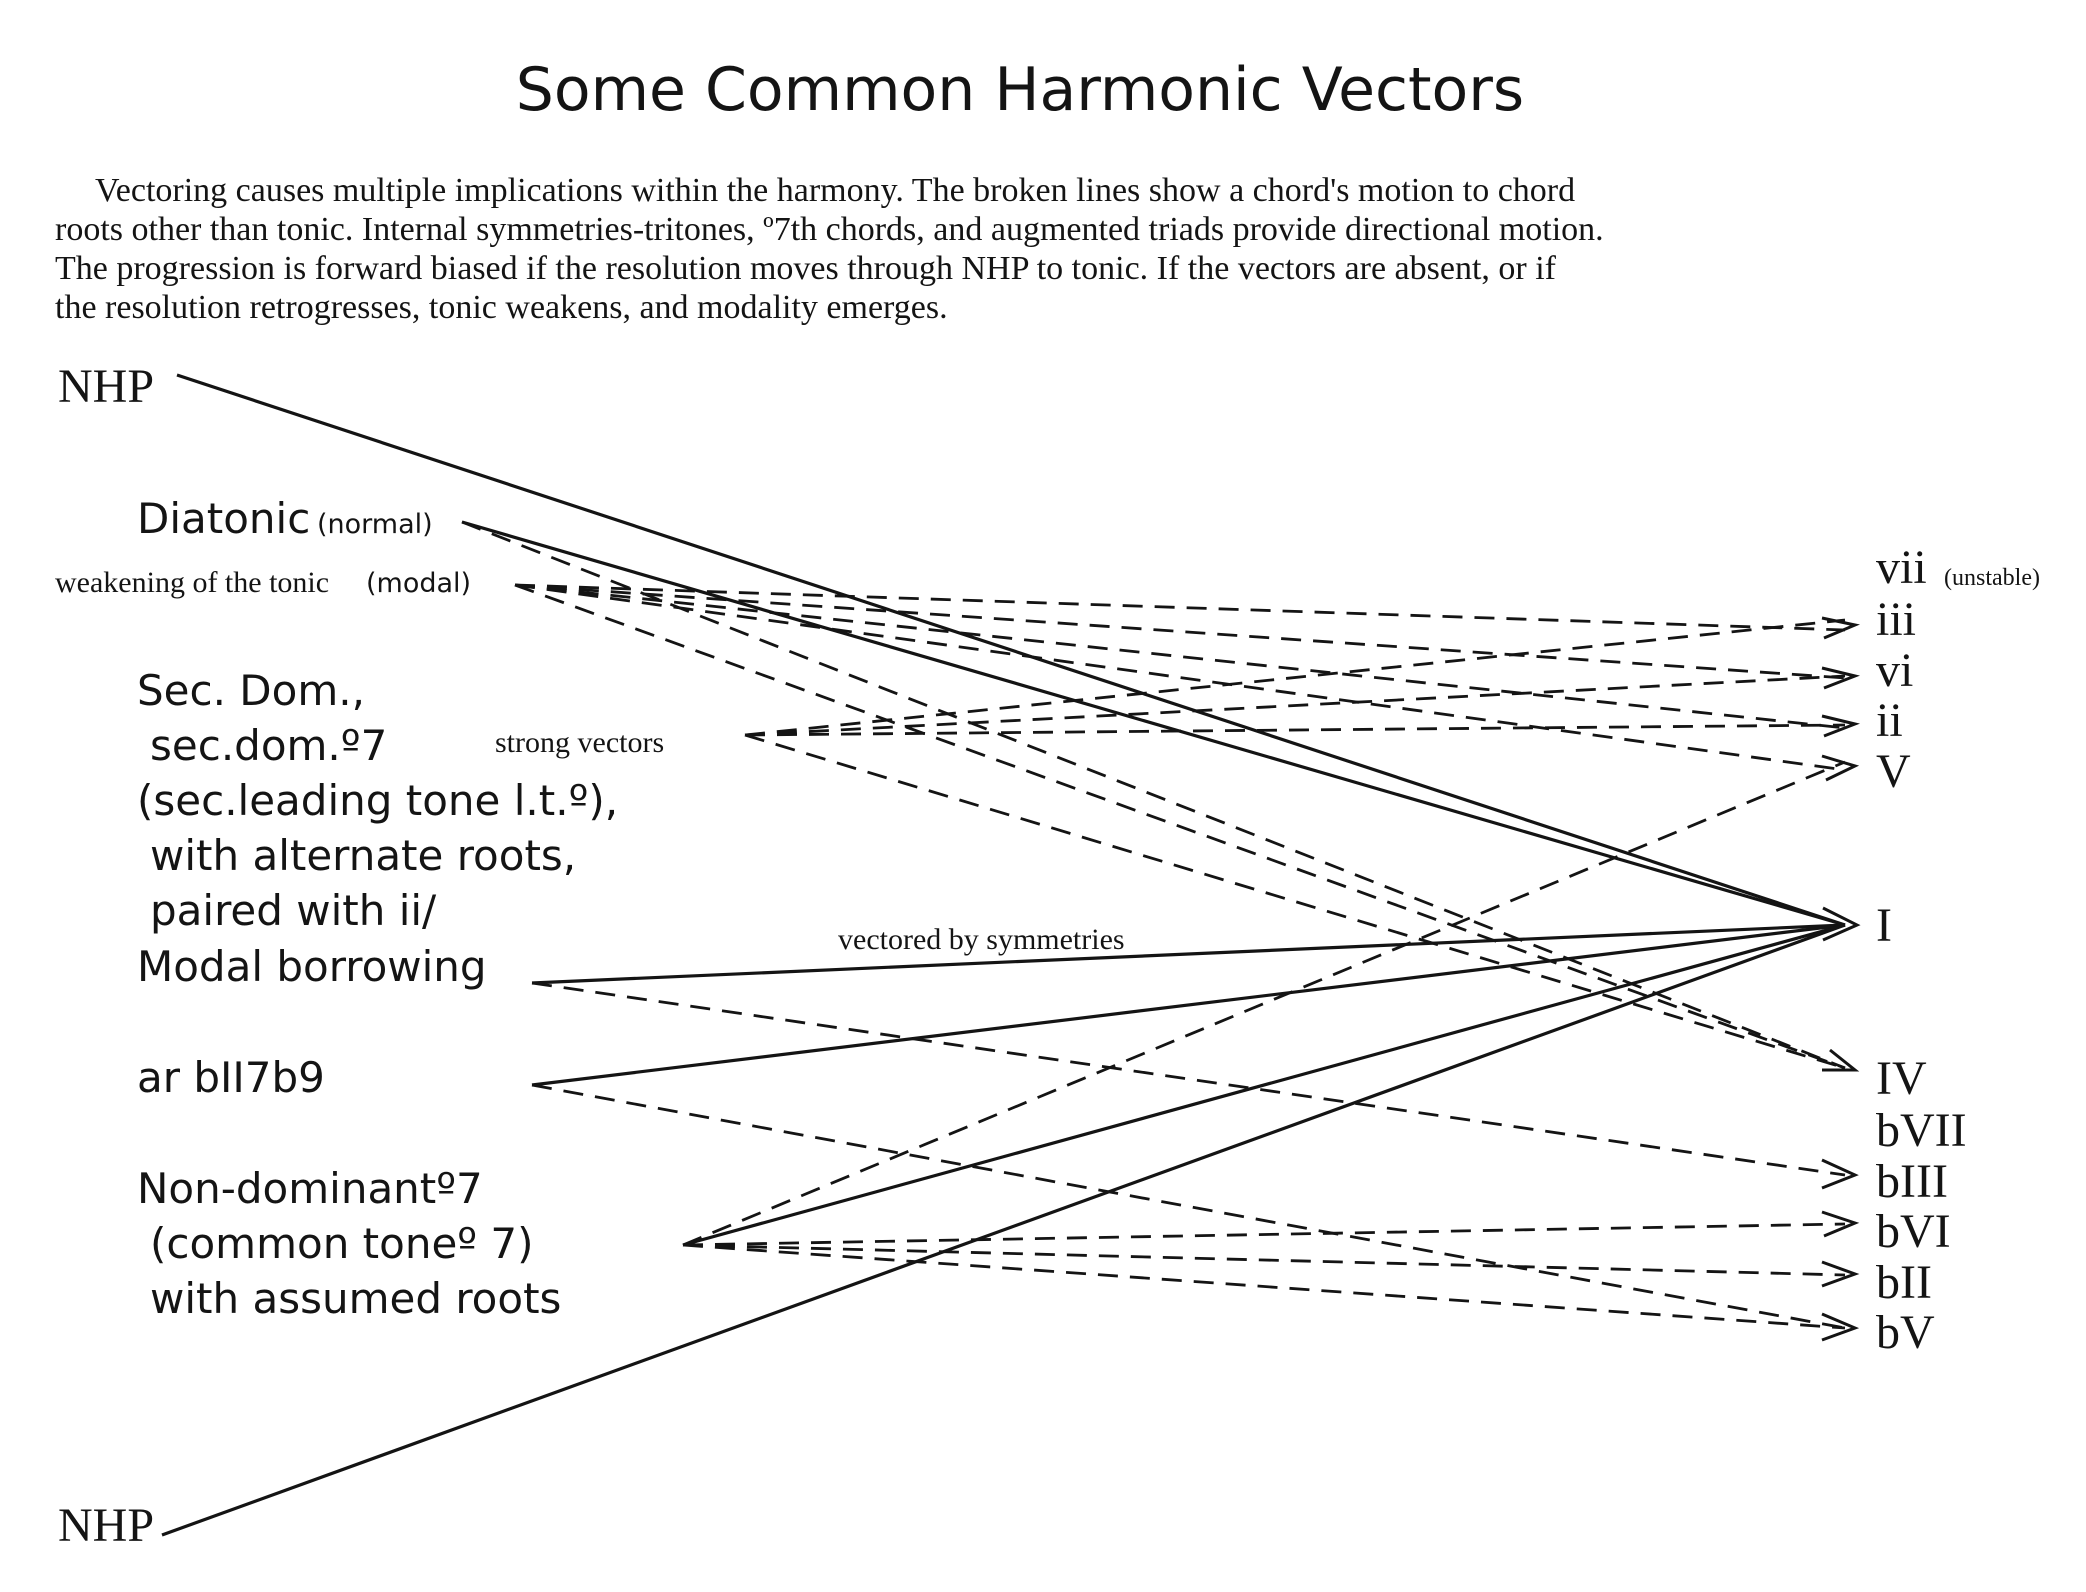 Image resolution: width=2086 pixels, height=1592 pixels. I want to click on dashed-non-dominant-to-bII, so click(1264, 1260).